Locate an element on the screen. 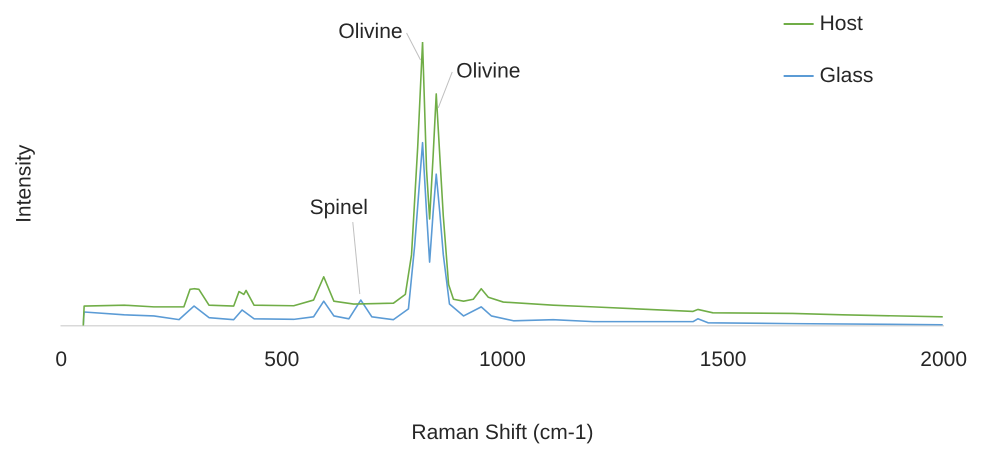  x-tick-label: 1000 is located at coordinates (502, 359).